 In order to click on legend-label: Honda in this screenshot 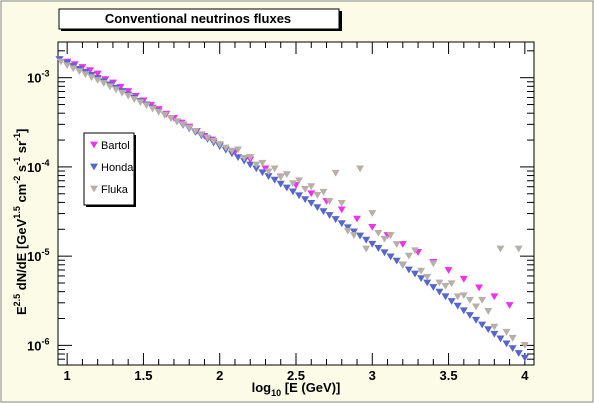, I will do `click(117, 168)`.